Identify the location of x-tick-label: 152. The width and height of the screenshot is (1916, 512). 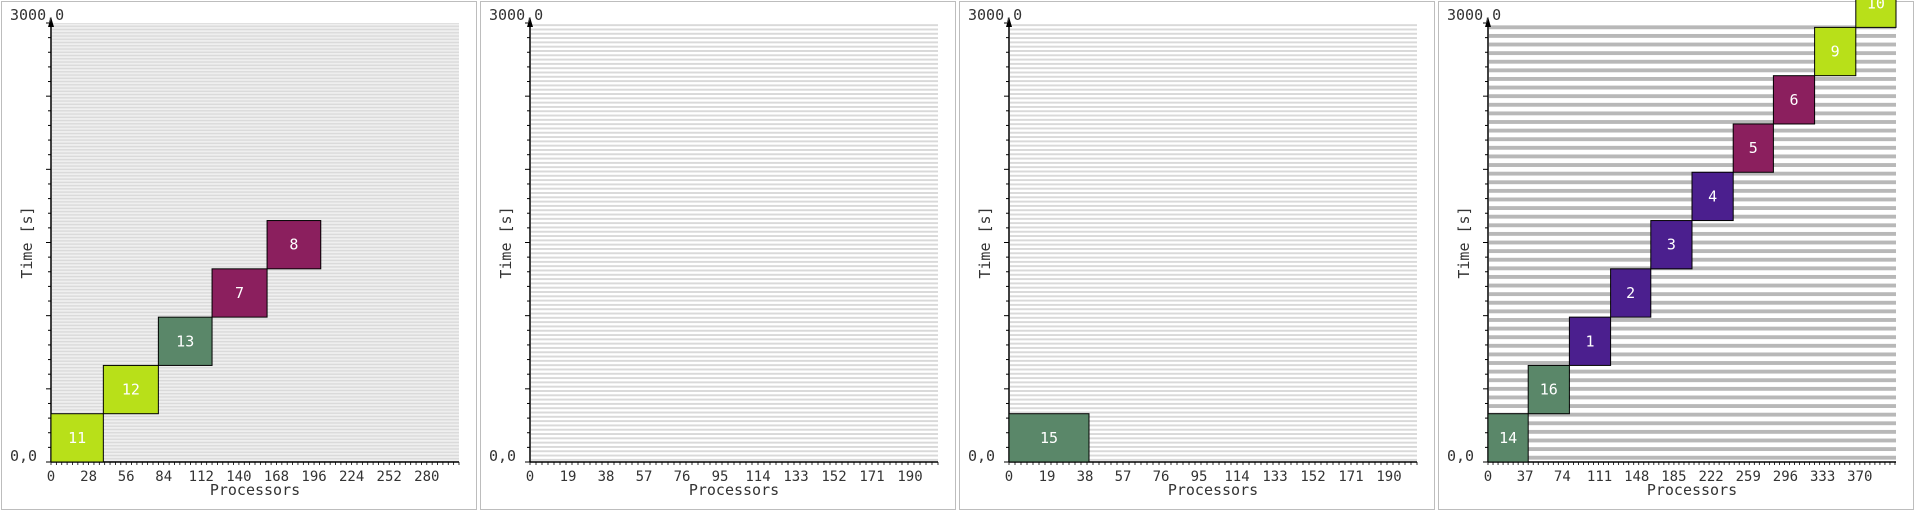
(1312, 477).